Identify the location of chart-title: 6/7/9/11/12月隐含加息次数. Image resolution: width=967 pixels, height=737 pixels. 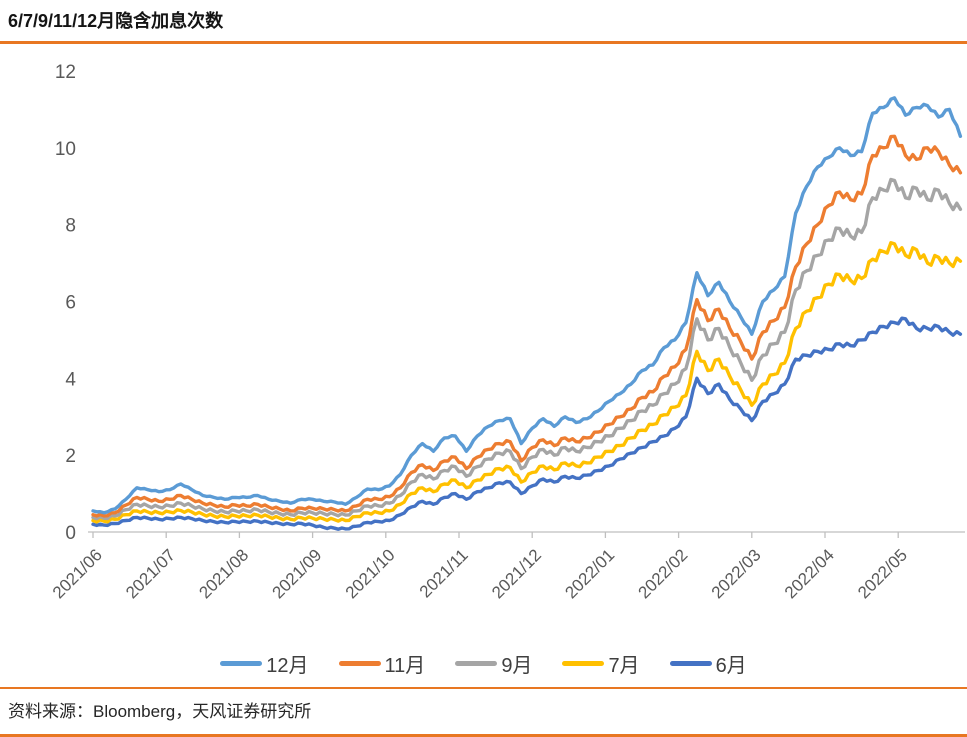
(116, 21).